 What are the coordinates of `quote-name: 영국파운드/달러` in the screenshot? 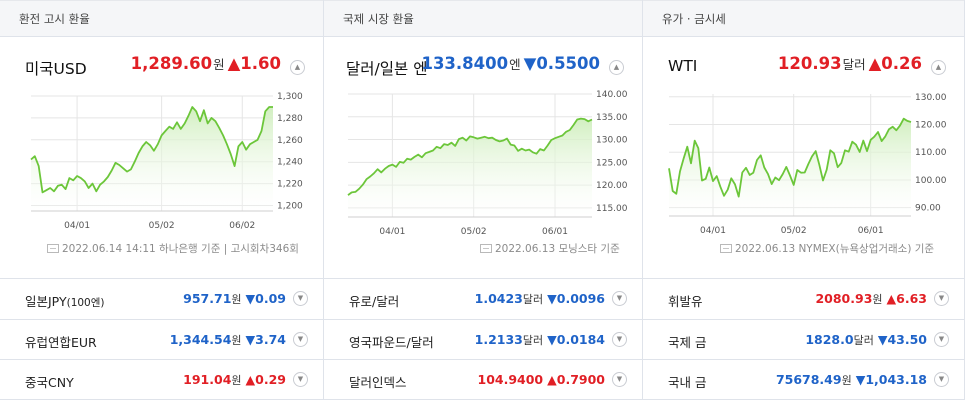 It's located at (391, 342).